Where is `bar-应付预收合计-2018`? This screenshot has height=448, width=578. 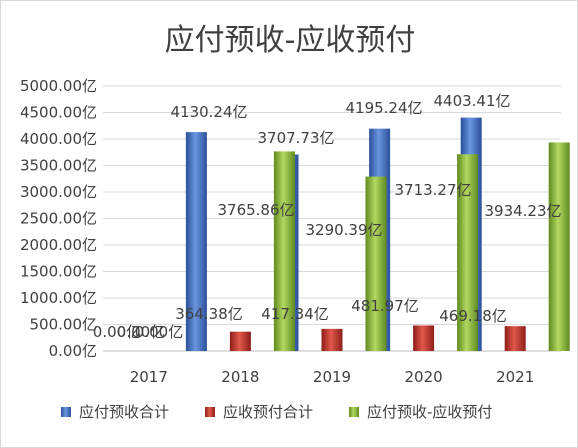 bar-应付预收合计-2018 is located at coordinates (196, 241).